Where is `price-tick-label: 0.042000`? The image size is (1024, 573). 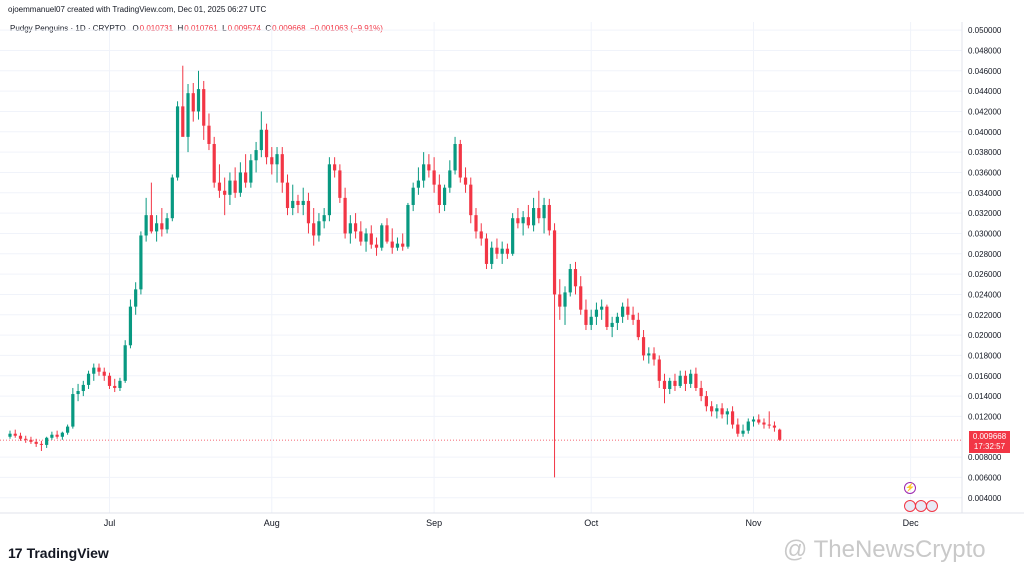
price-tick-label: 0.042000 is located at coordinates (985, 111).